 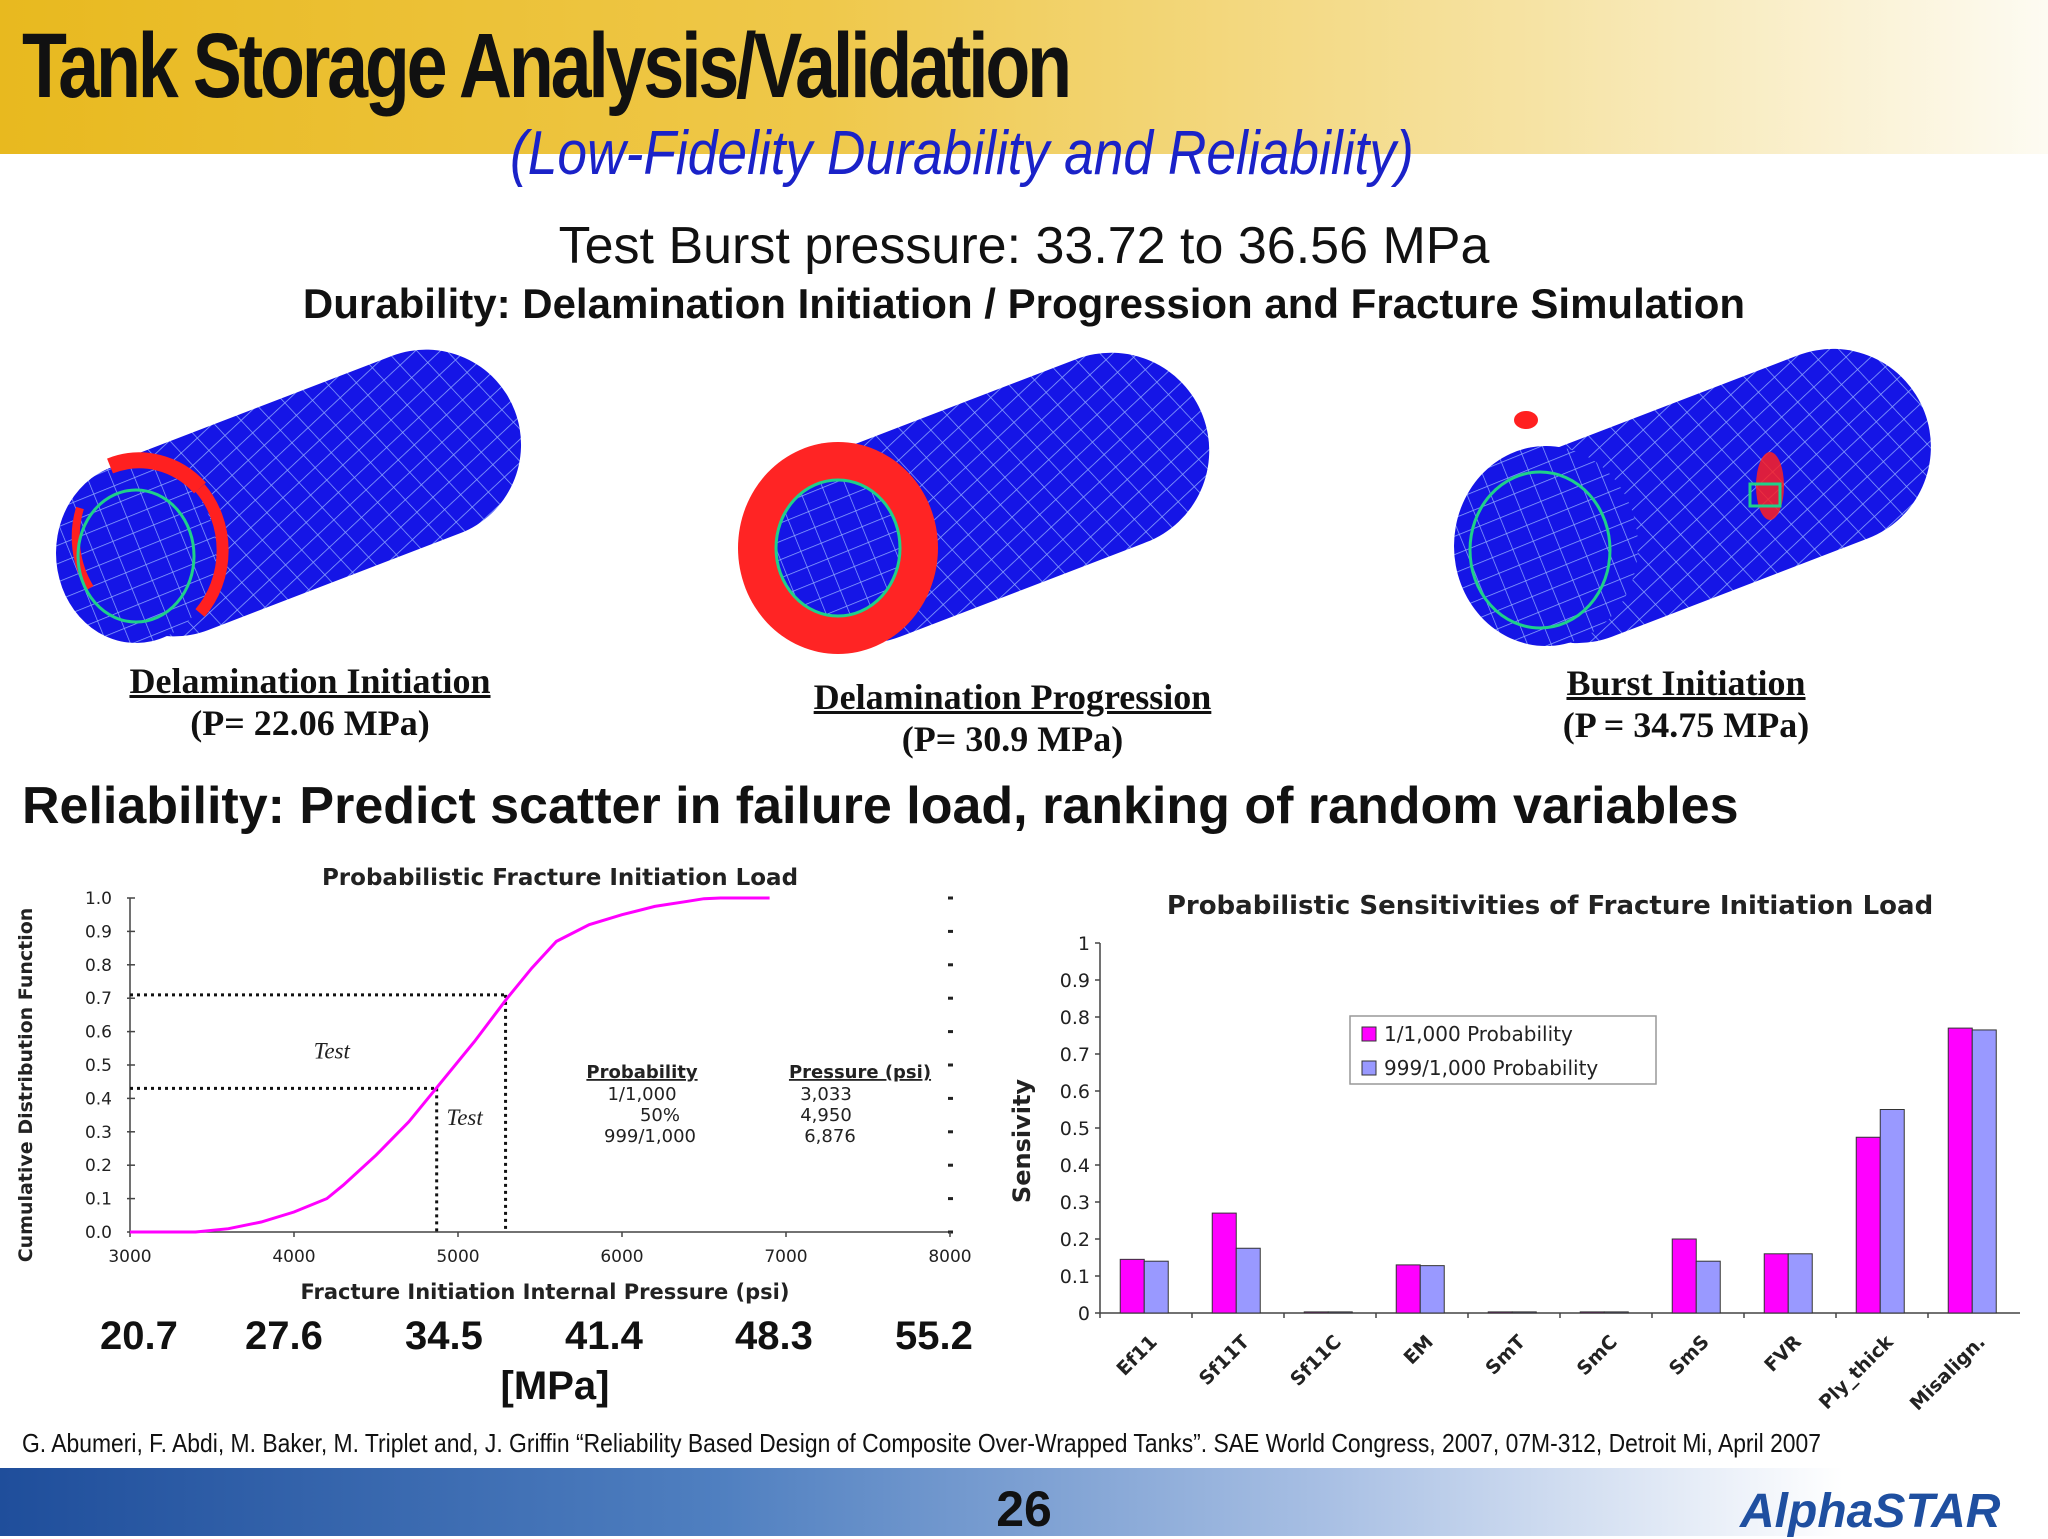 I want to click on y-tick-label: 0.2, so click(x=1075, y=1240).